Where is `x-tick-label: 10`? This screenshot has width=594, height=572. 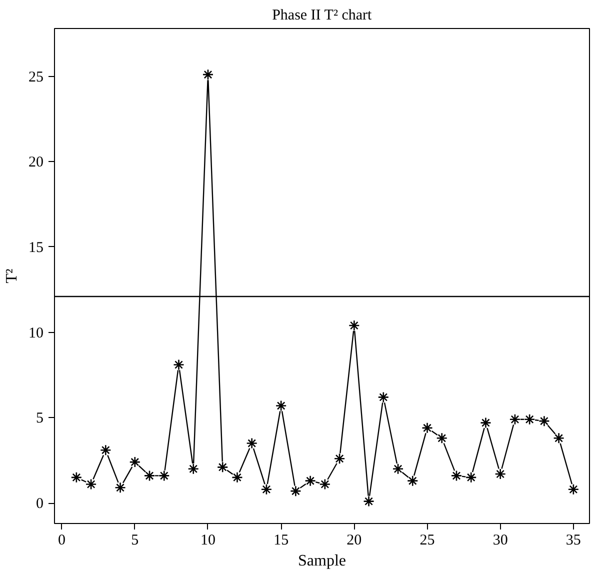
x-tick-label: 10 is located at coordinates (208, 540).